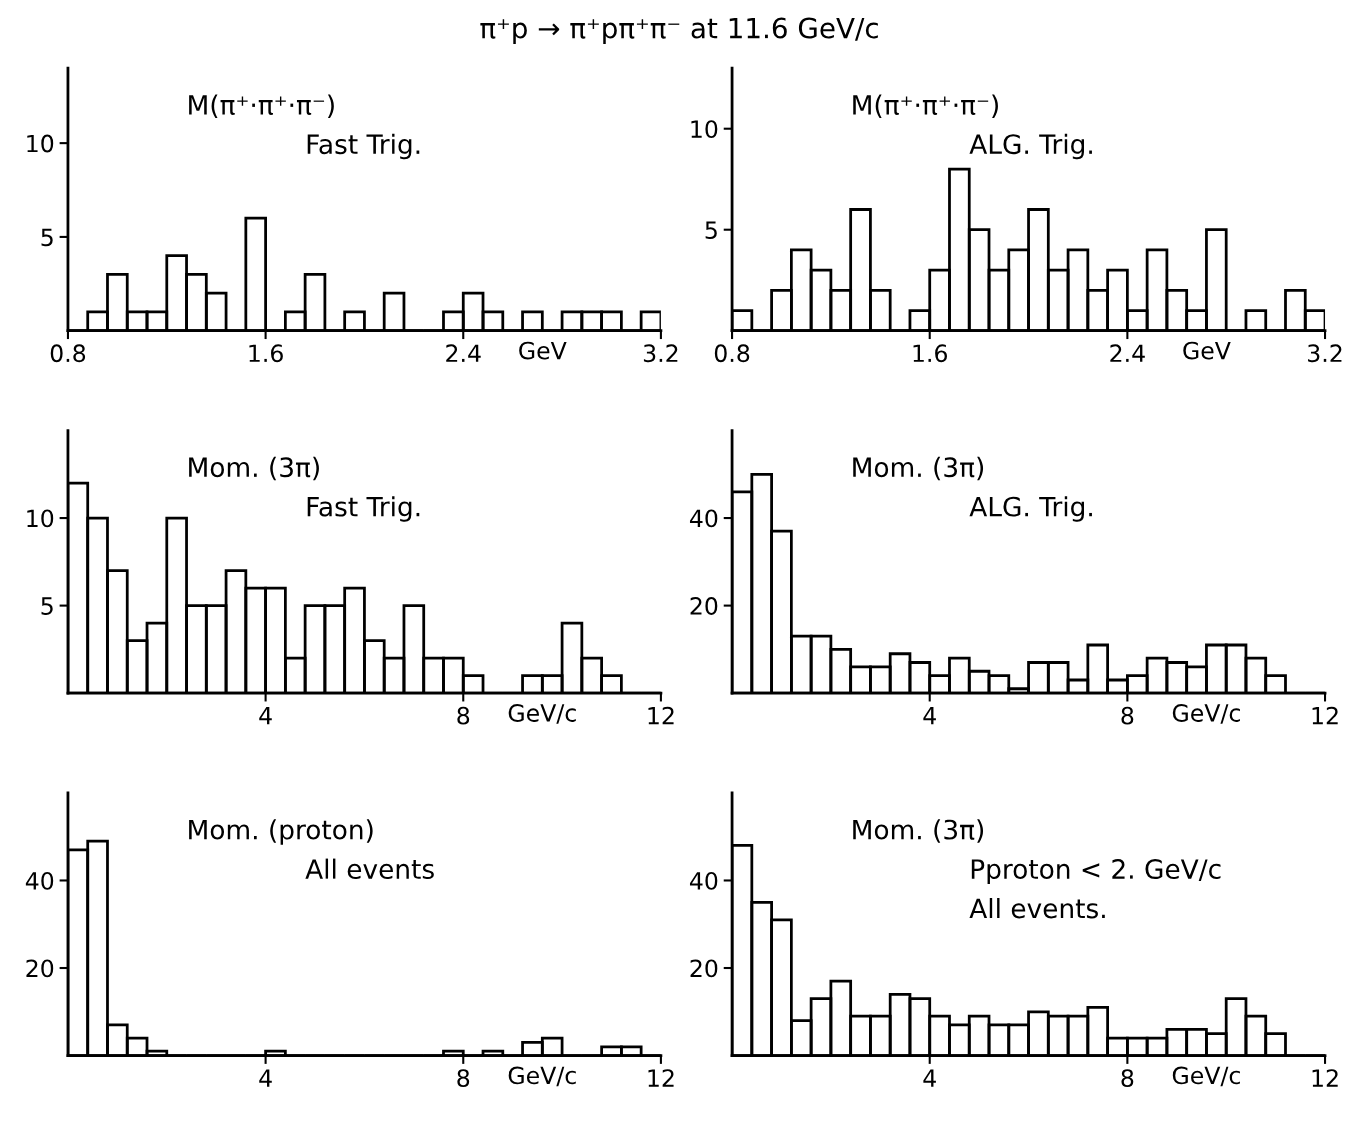 This screenshot has width=1359, height=1135. I want to click on chart-title: π⁺p → π⁺pπ⁺π⁻ at 11.6 GeV/c, so click(679, 30).